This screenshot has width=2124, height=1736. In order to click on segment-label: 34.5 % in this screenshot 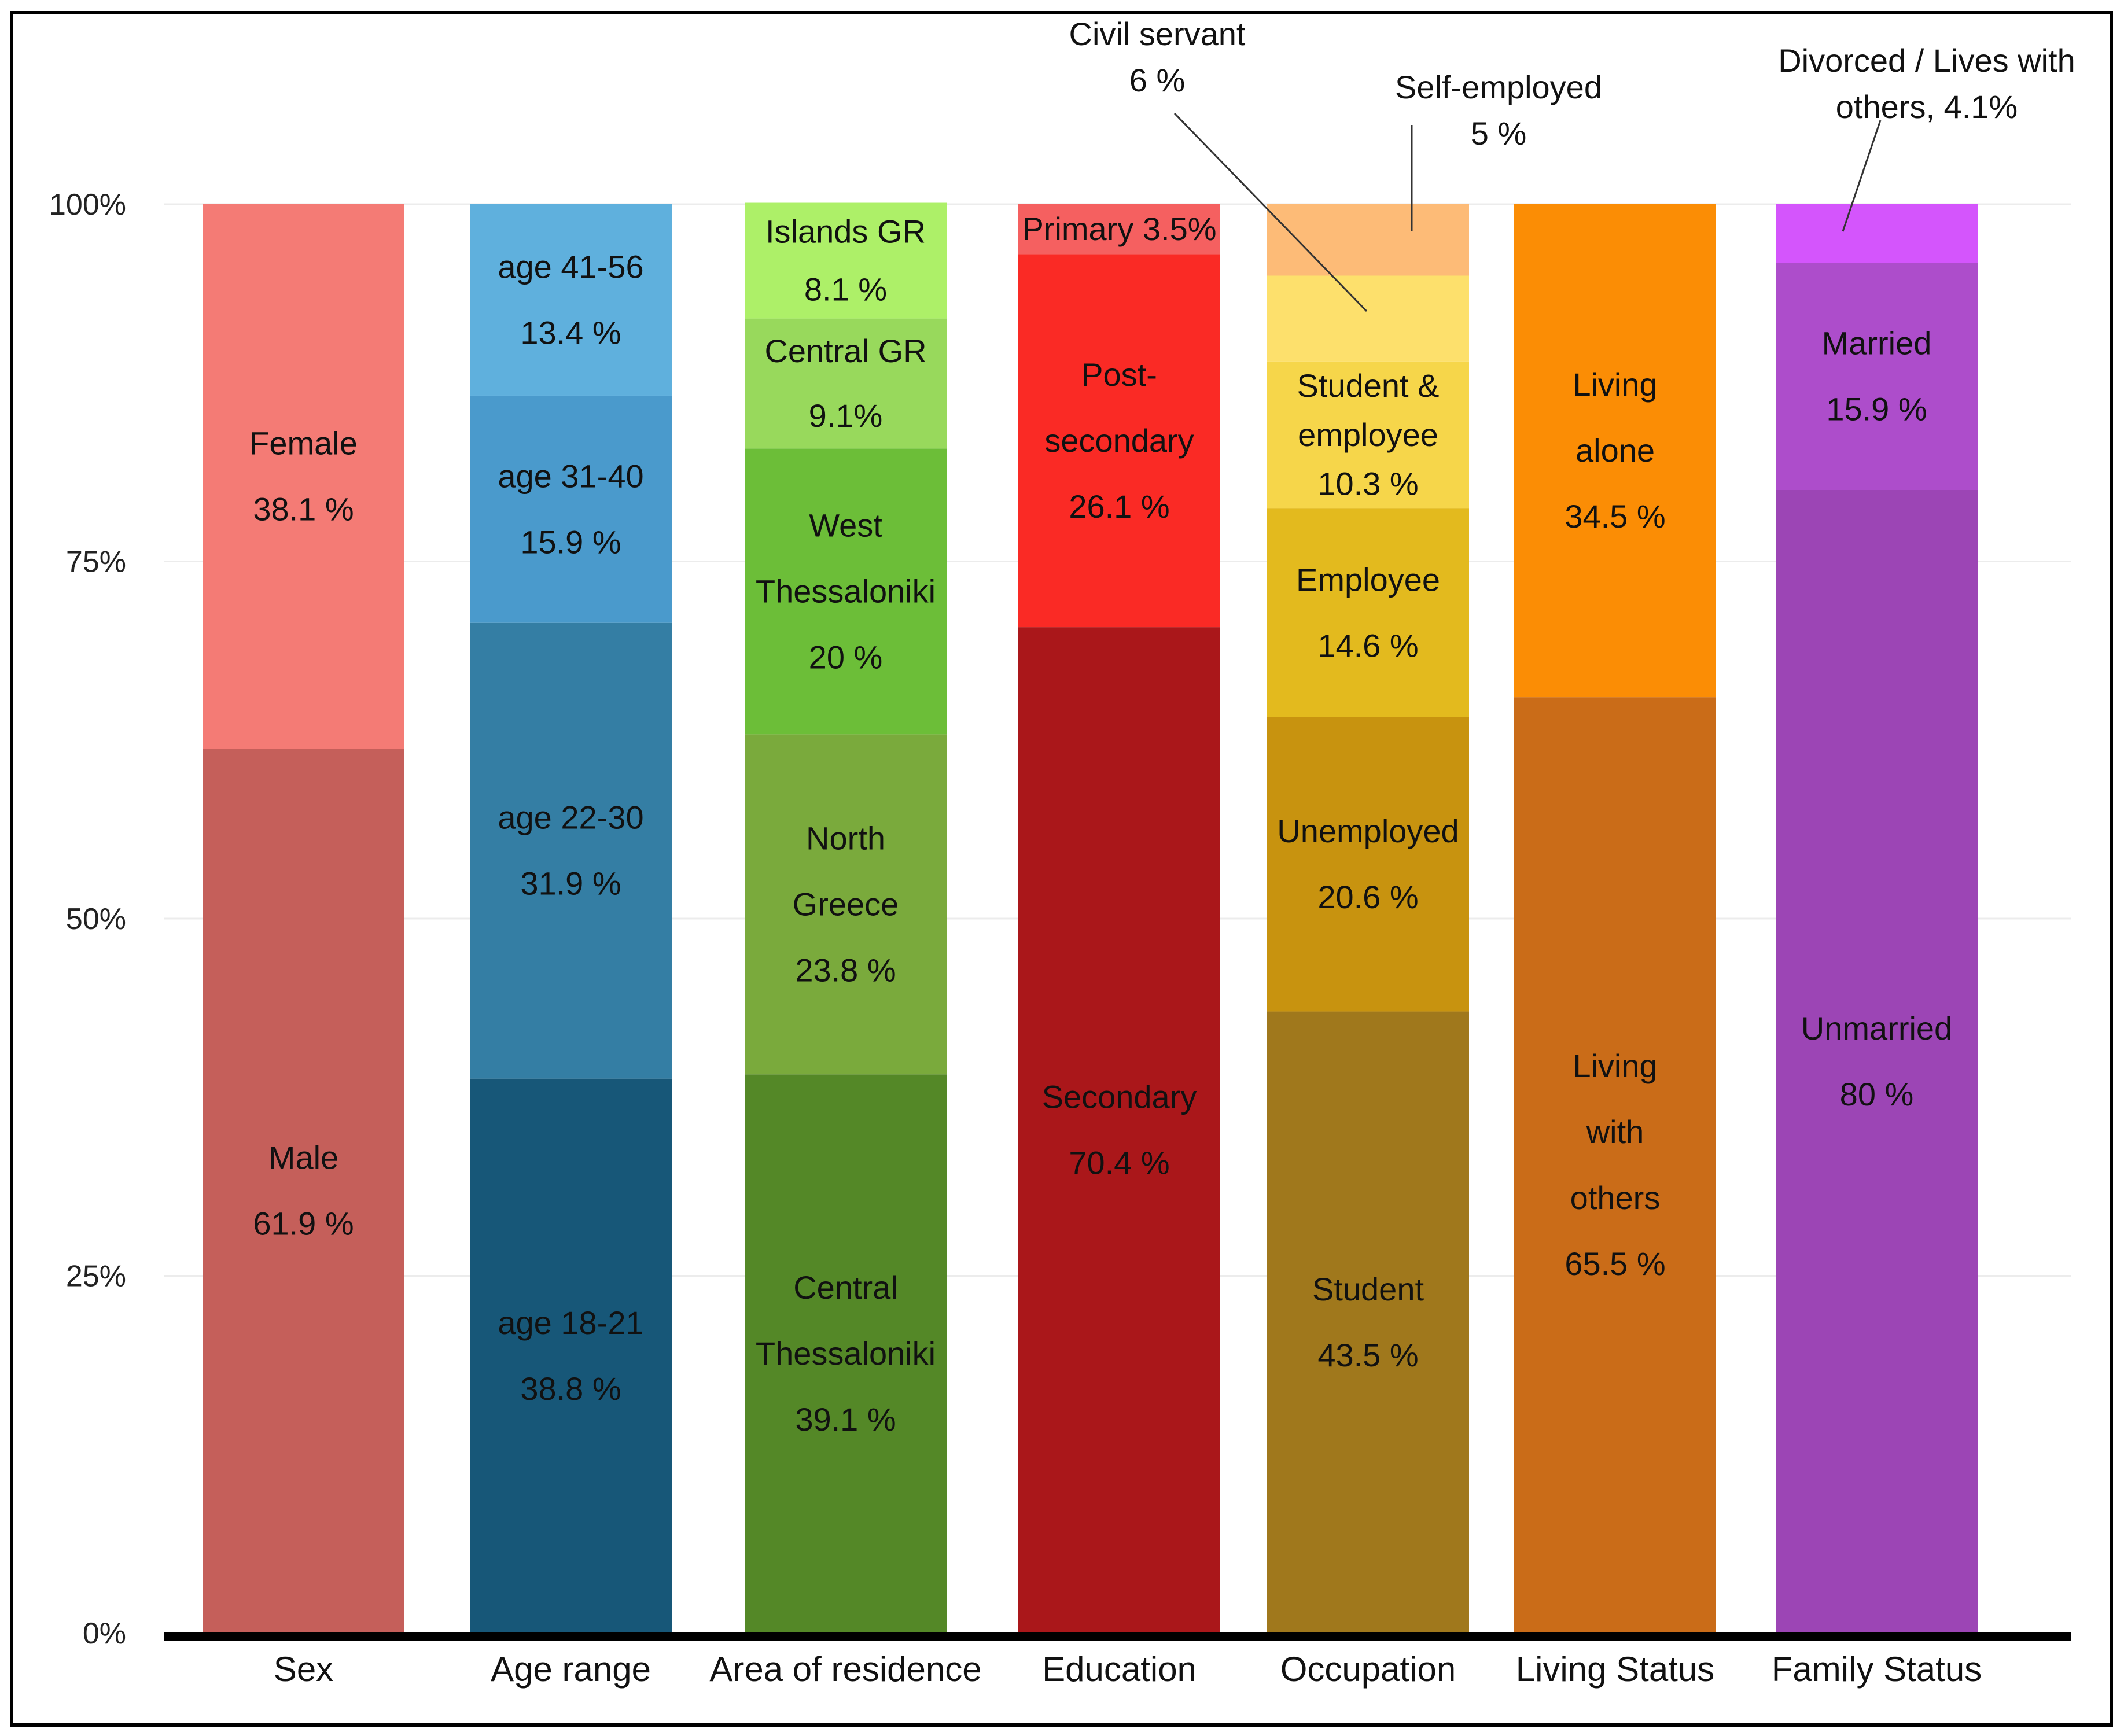, I will do `click(1615, 516)`.